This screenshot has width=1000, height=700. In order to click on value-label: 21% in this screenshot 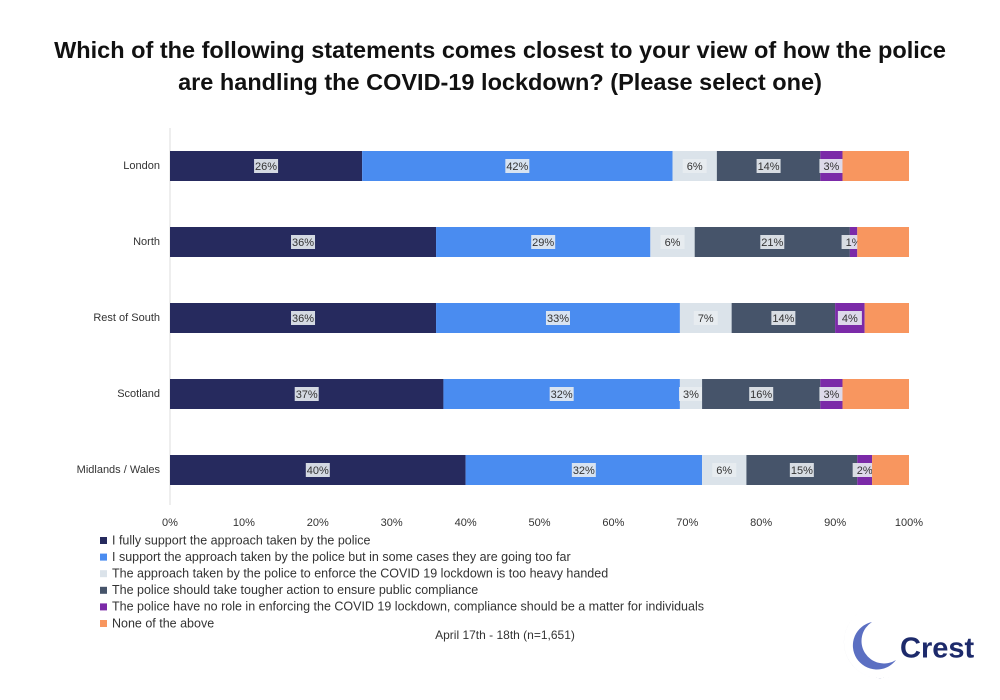, I will do `click(772, 243)`.